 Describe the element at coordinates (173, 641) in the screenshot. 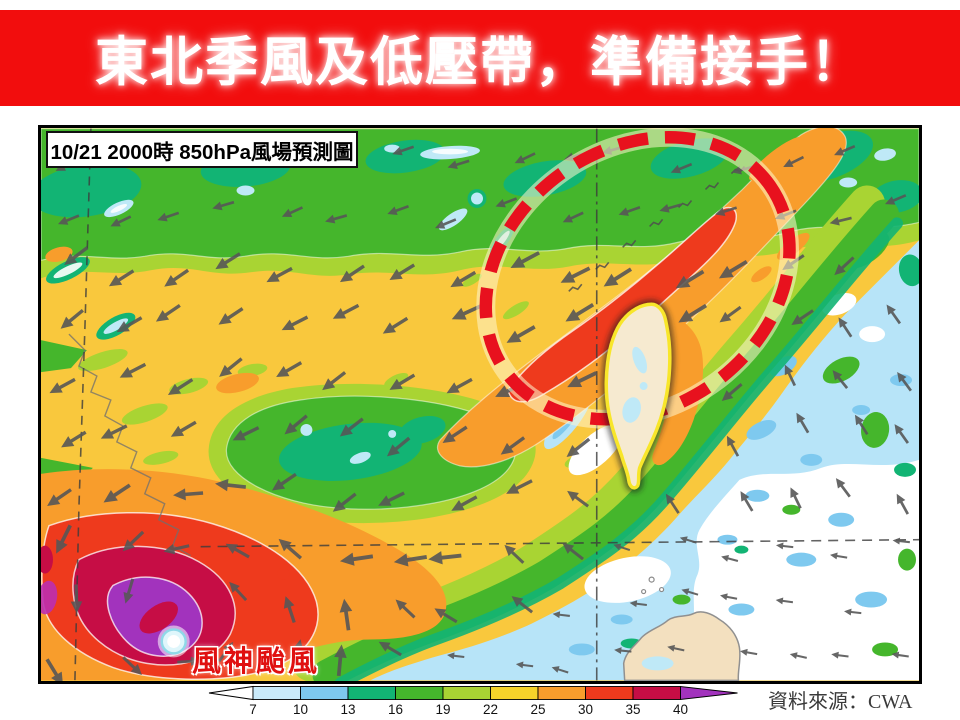

I see `typhoon-eye-icon` at that location.